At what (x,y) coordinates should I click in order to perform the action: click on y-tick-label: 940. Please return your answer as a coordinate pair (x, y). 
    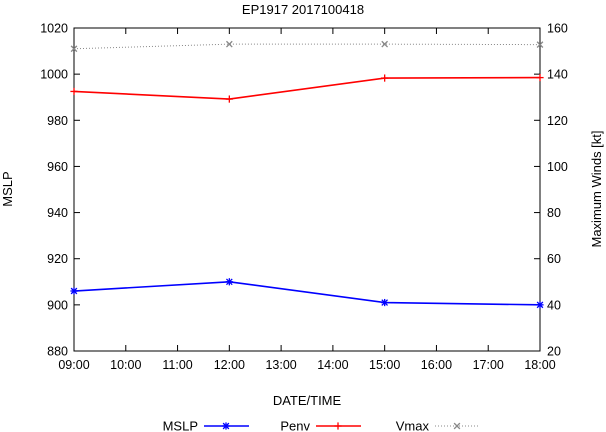
    Looking at the image, I should click on (57, 213).